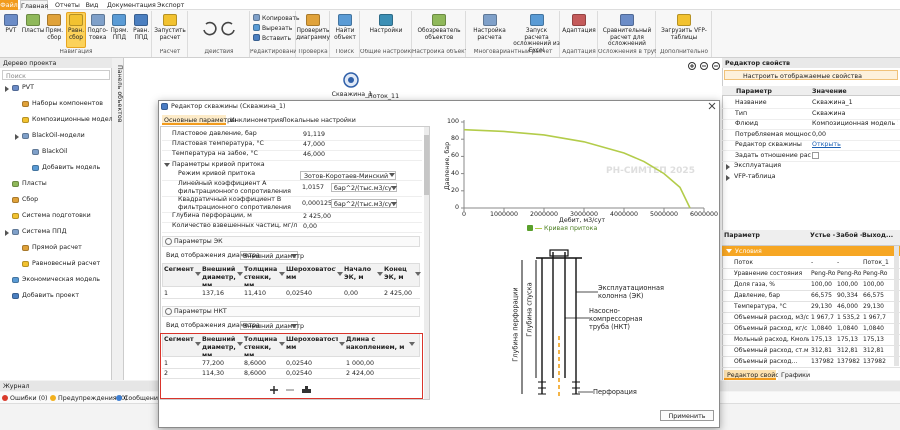 This screenshot has height=430, width=900. I want to click on tree-item: BlackOil, so click(55, 151).